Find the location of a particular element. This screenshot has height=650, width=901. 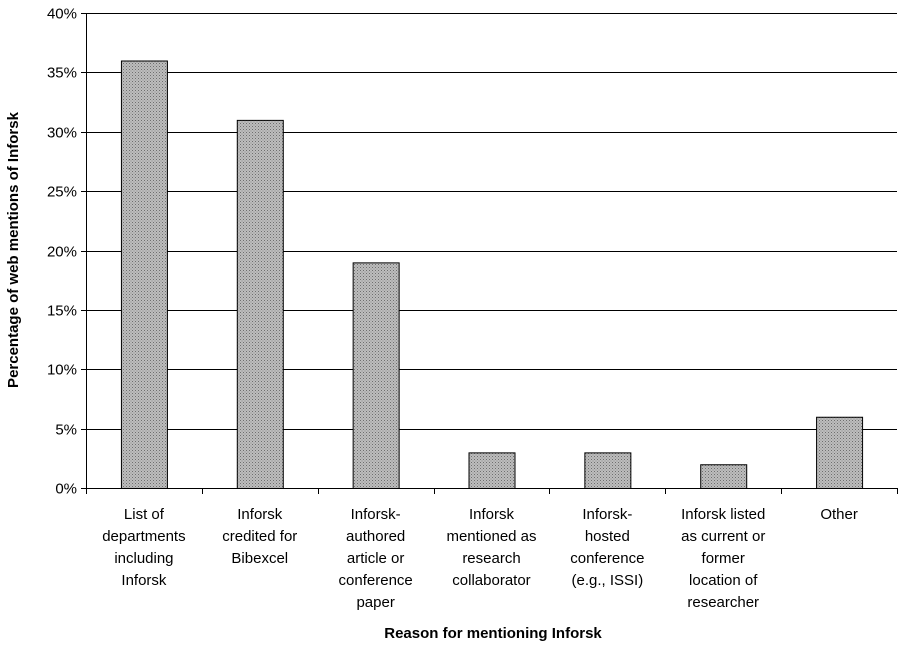

x-category-label-line: collaborator is located at coordinates (491, 580).